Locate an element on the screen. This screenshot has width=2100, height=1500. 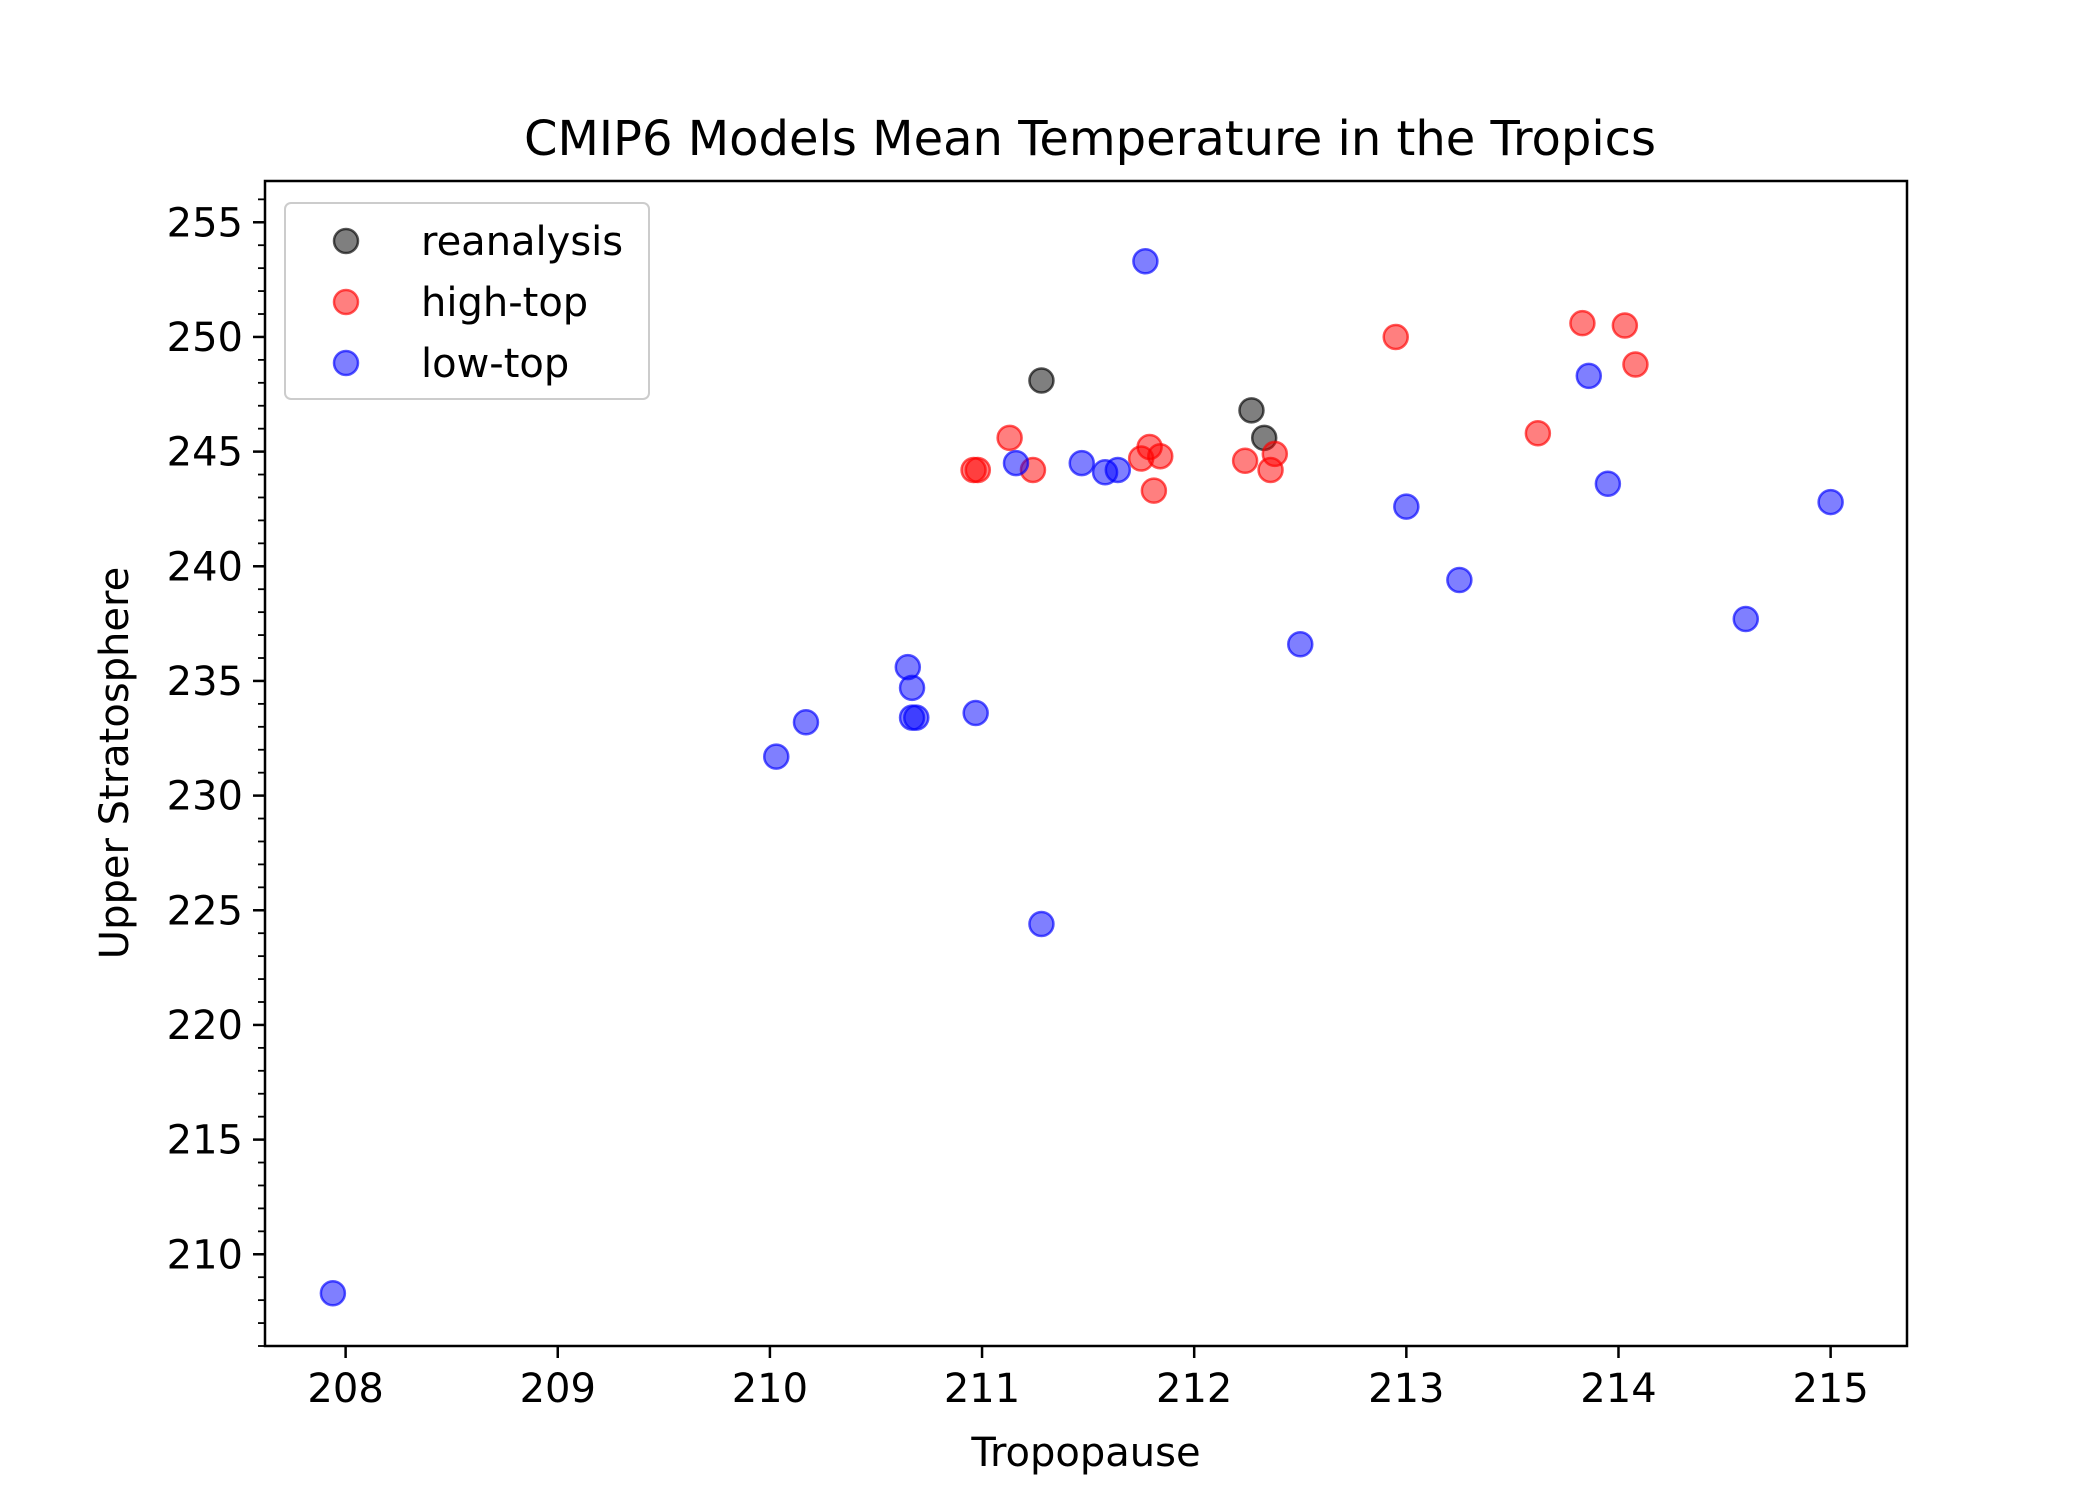
x-tick-label: 214 is located at coordinates (1618, 1389).